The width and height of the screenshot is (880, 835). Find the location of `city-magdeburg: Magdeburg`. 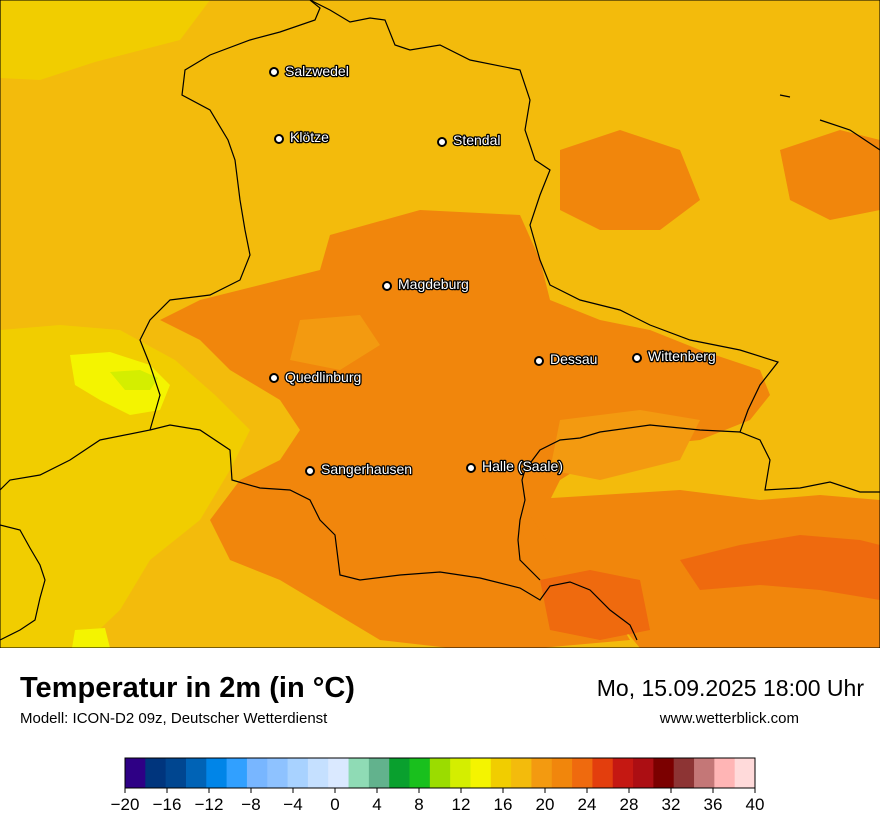

city-magdeburg: Magdeburg is located at coordinates (426, 284).